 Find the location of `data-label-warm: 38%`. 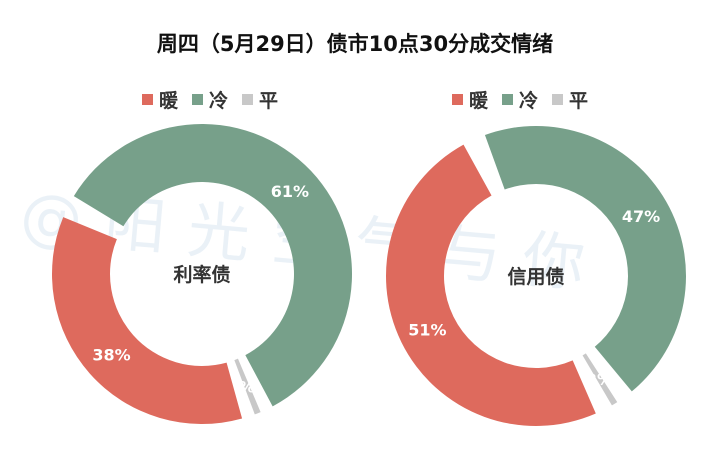

data-label-warm: 38% is located at coordinates (111, 354).